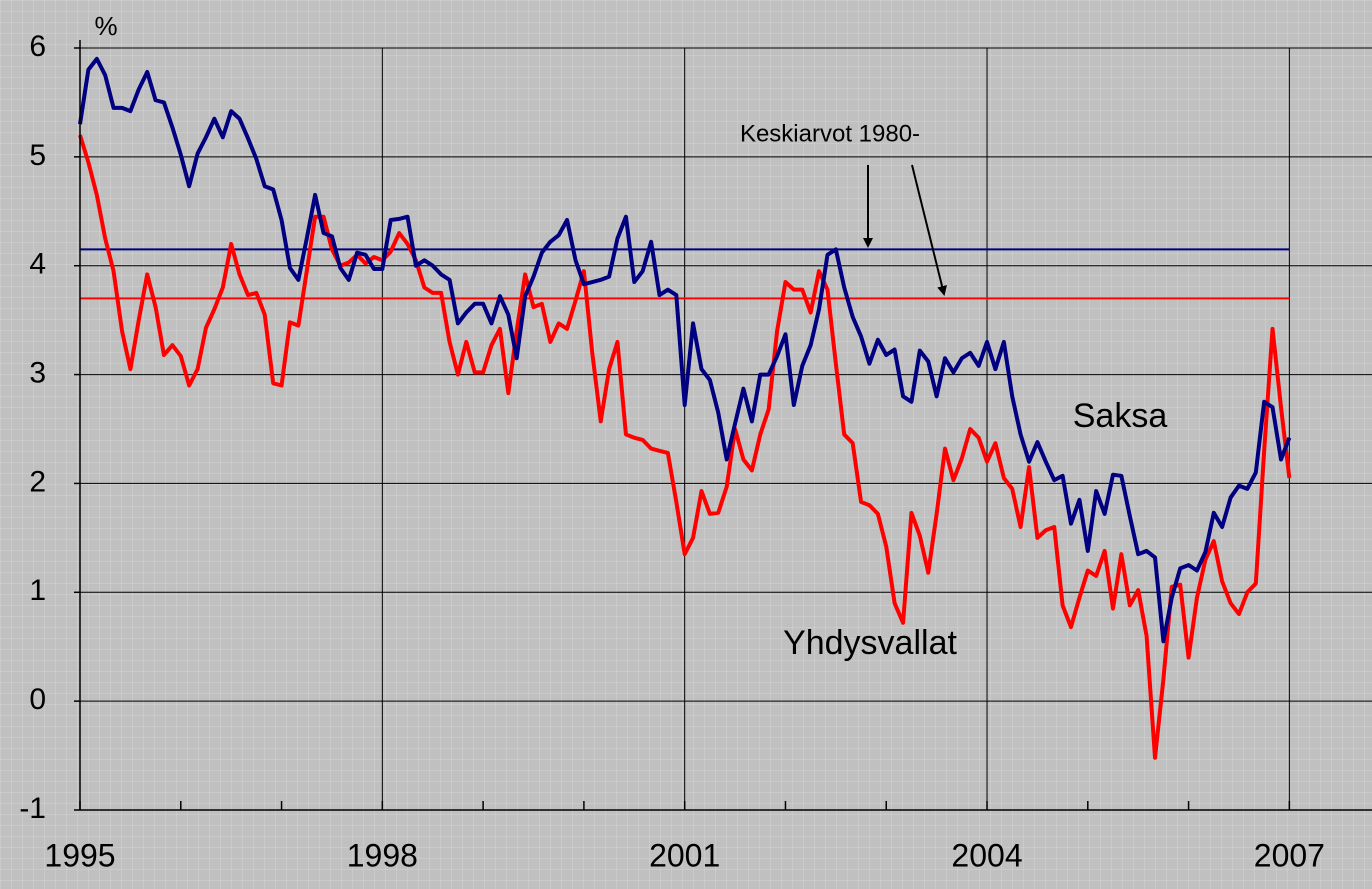  I want to click on x-tick-label: 2001, so click(684, 855).